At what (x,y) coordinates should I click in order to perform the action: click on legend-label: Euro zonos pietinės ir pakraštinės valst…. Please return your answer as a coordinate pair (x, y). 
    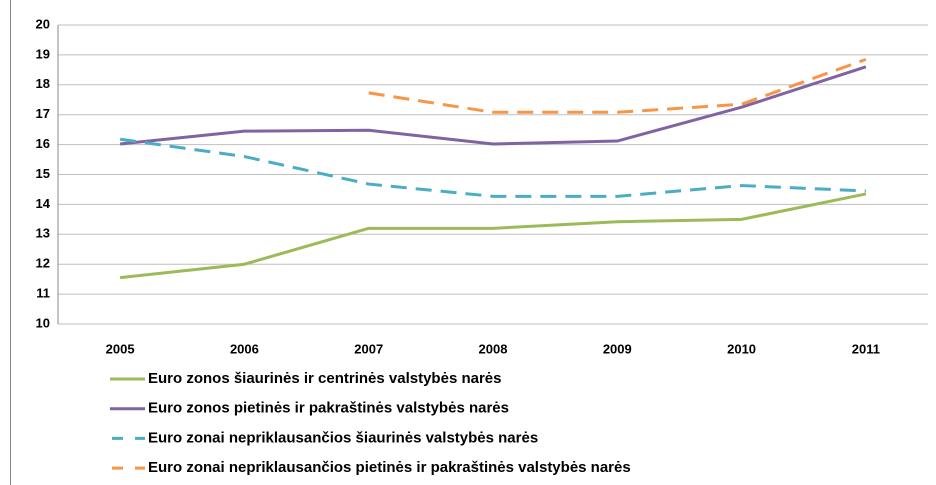
    Looking at the image, I should click on (328, 408).